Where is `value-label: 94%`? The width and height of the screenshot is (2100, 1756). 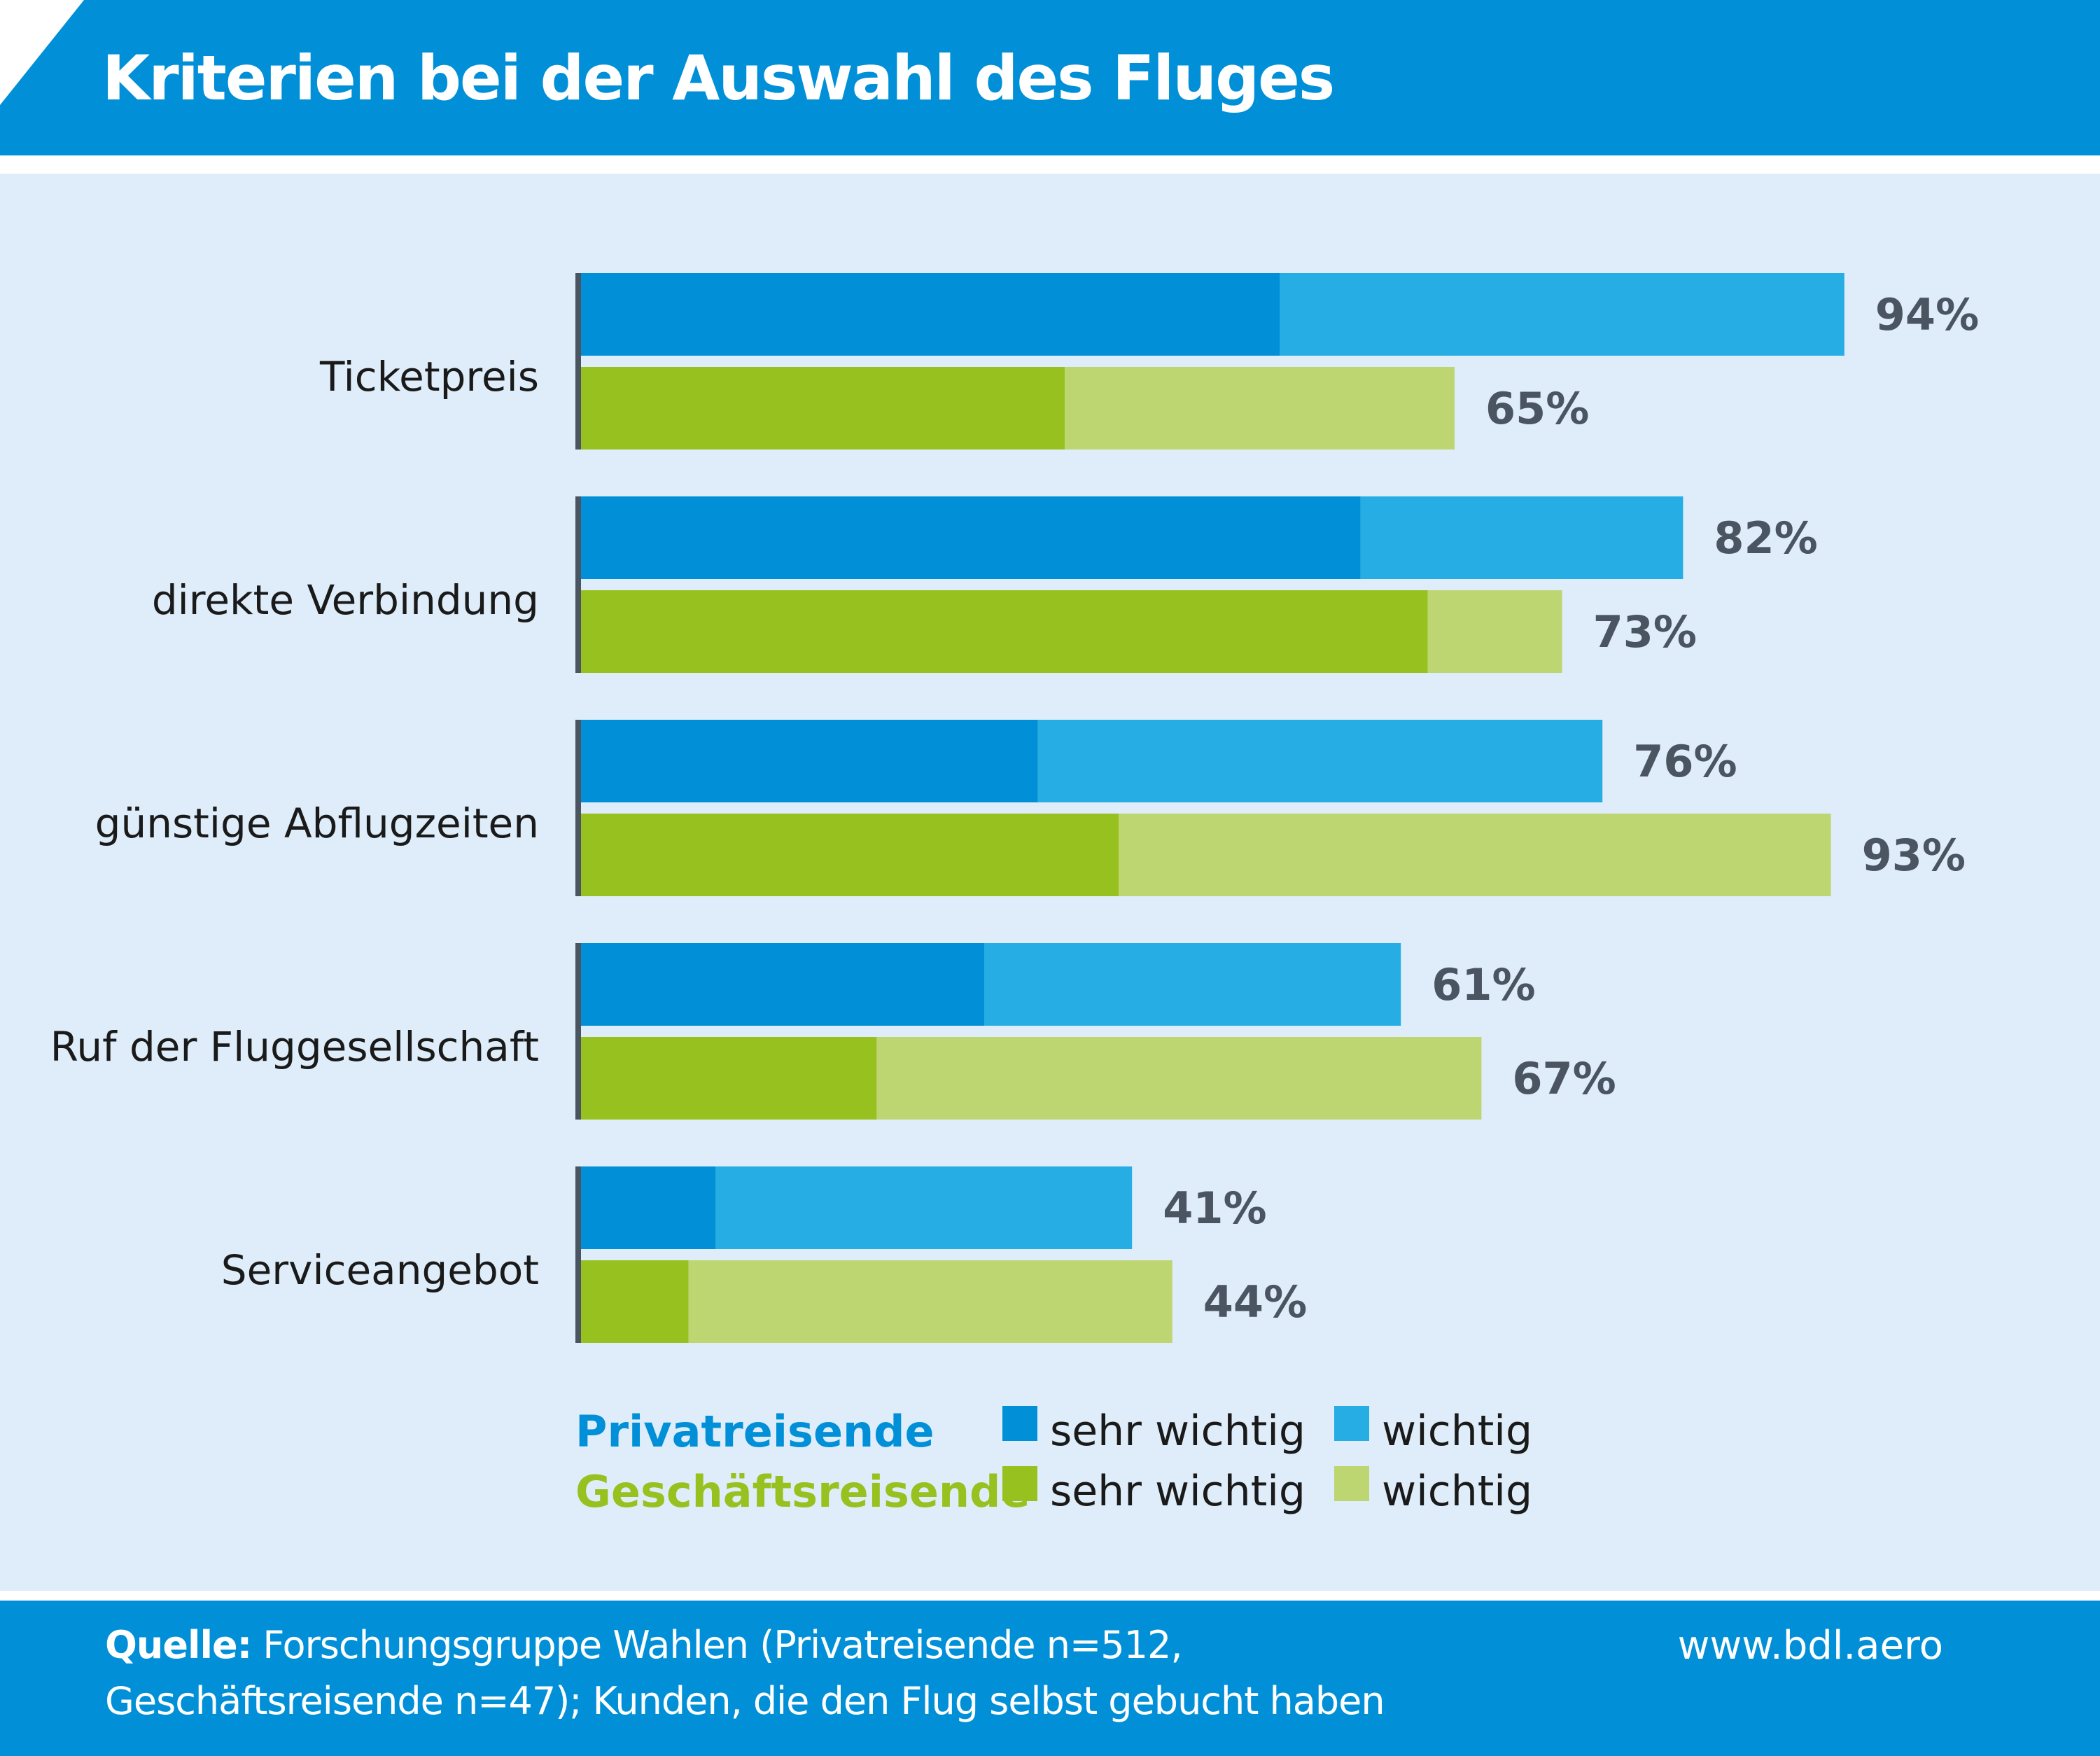
value-label: 94% is located at coordinates (1927, 314).